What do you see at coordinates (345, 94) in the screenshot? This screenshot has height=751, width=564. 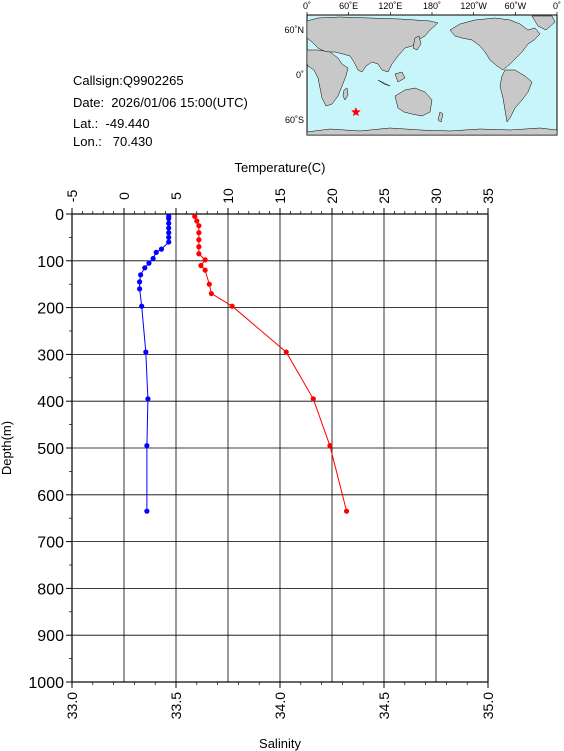 I see `land-madagascar` at bounding box center [345, 94].